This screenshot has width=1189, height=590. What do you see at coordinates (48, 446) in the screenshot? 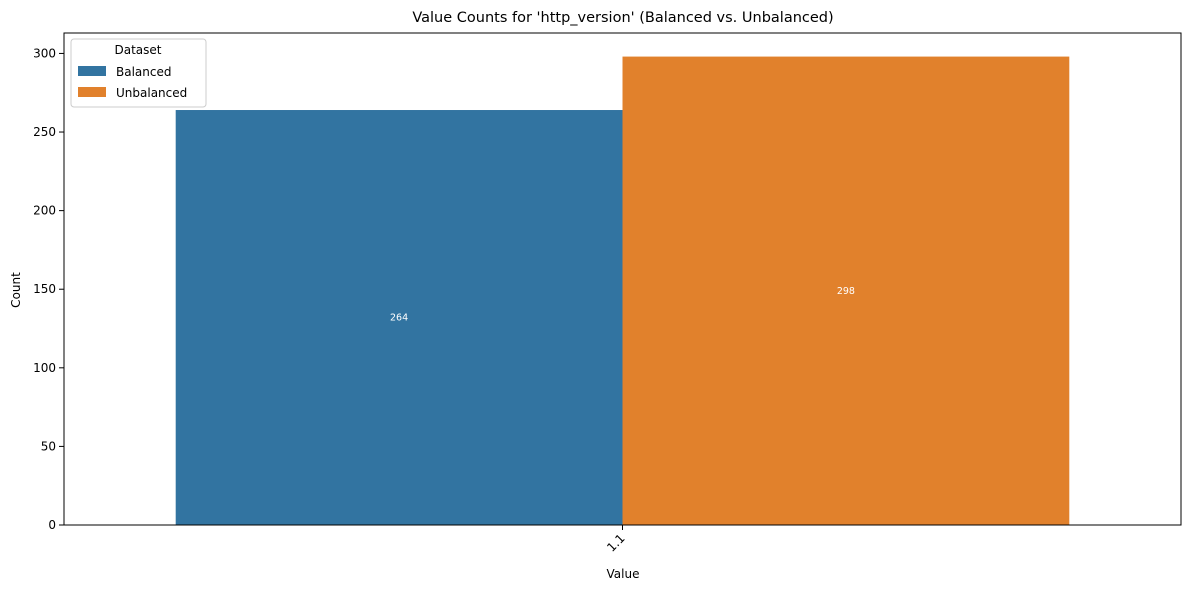
I see `y-tick-label: 50` at bounding box center [48, 446].